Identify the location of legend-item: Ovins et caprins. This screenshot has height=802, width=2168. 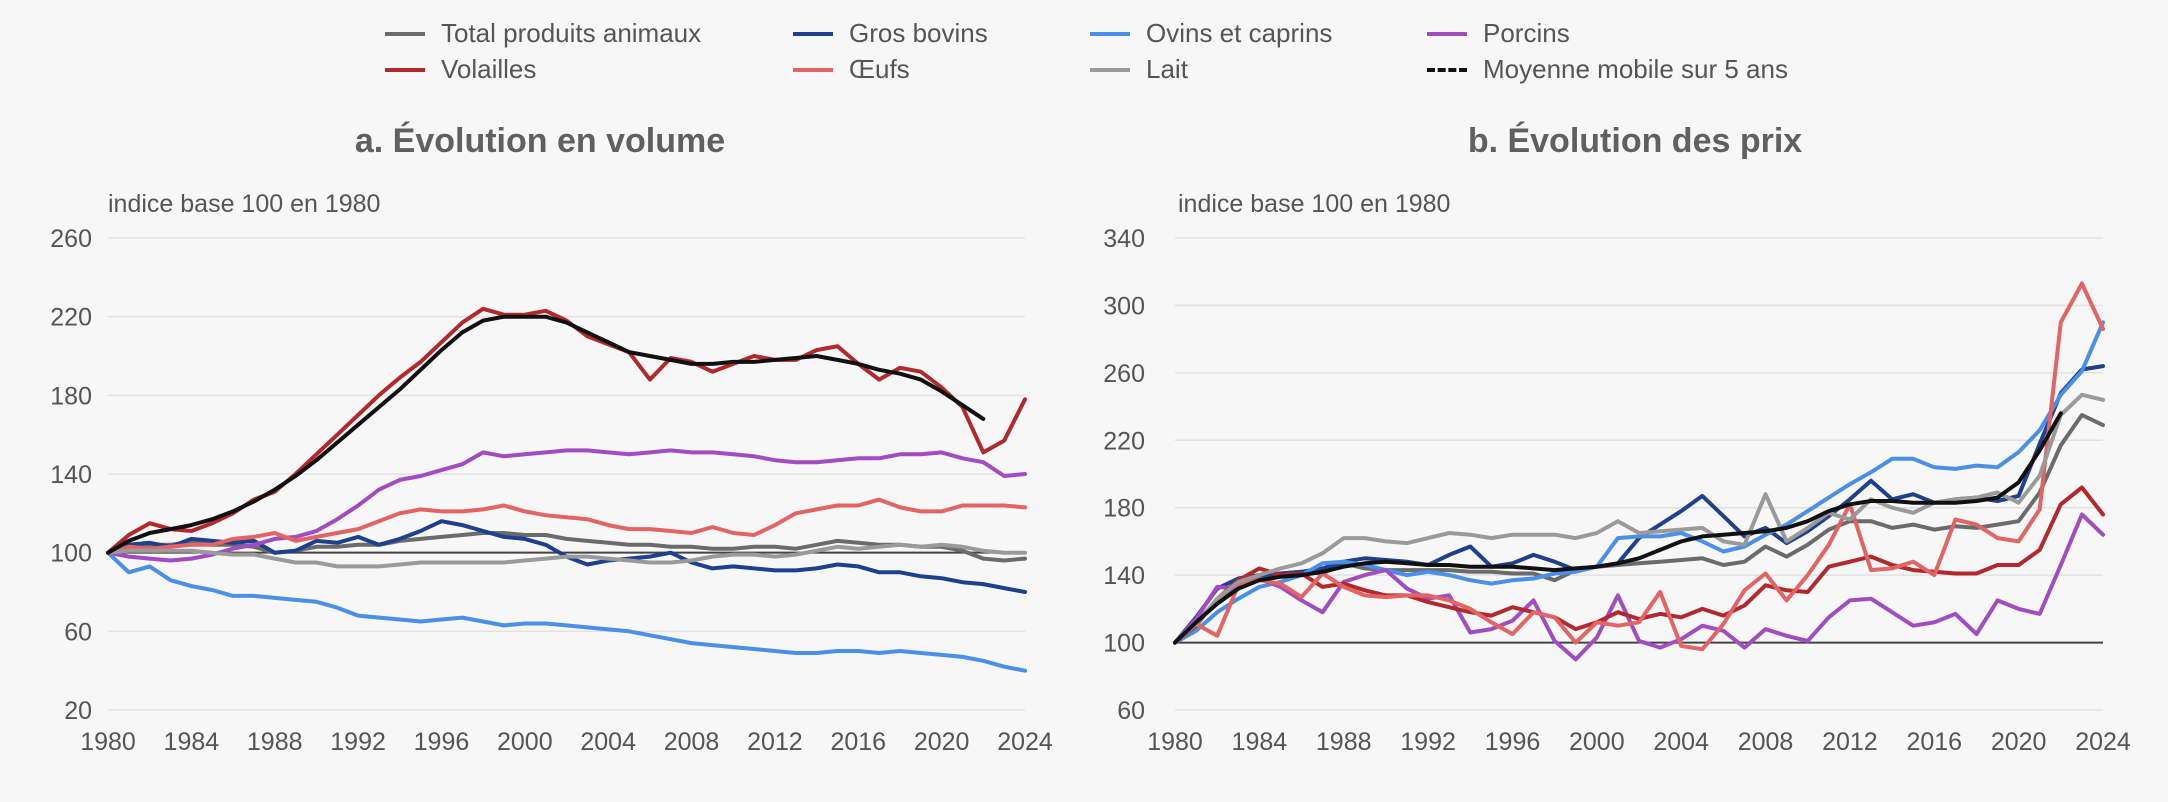
(1211, 33).